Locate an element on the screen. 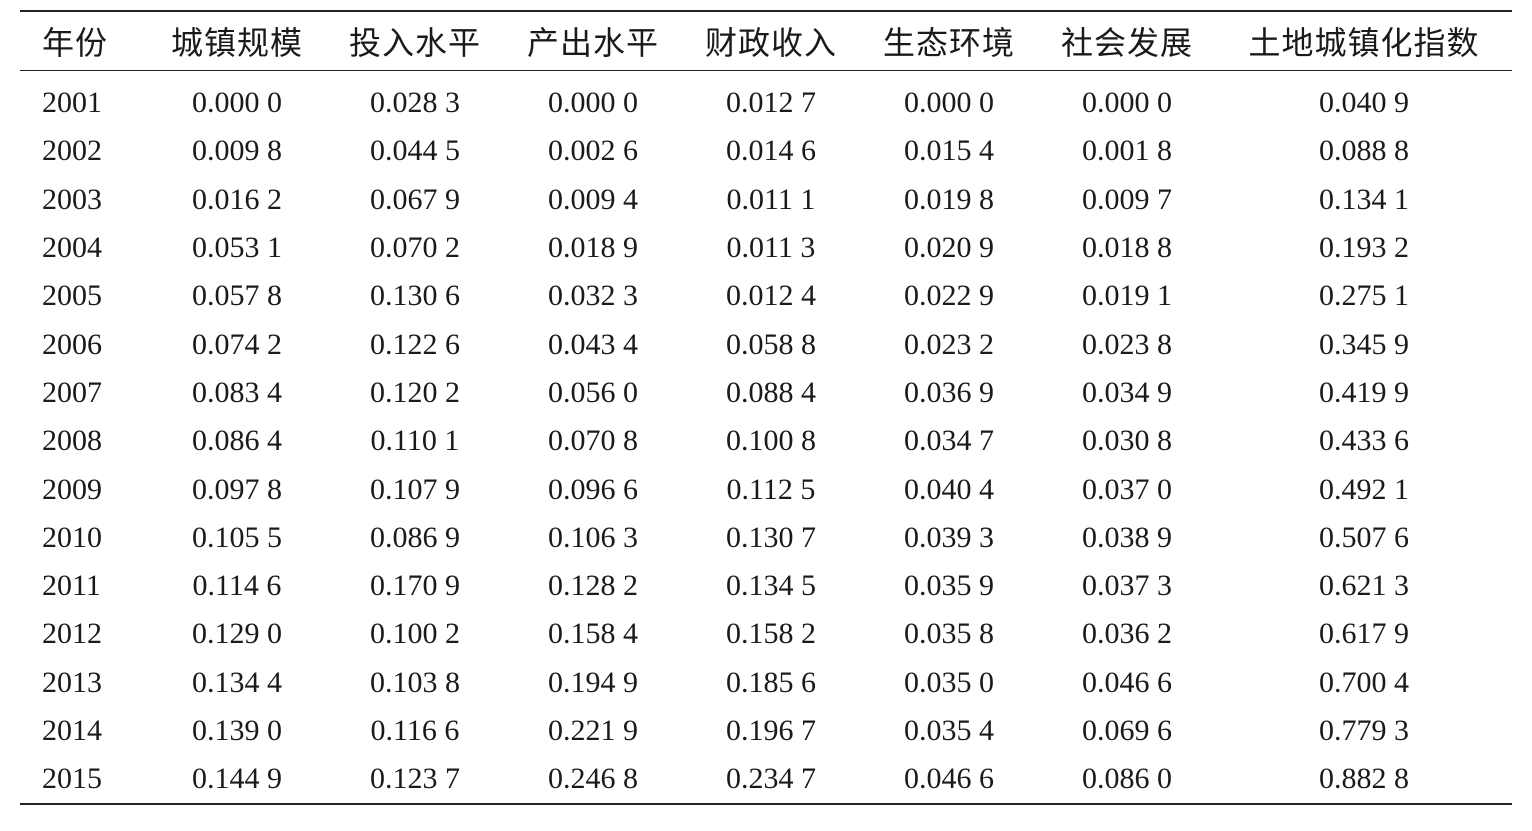 This screenshot has width=1532, height=831. table-cell: 0.144 9 is located at coordinates (237, 779).